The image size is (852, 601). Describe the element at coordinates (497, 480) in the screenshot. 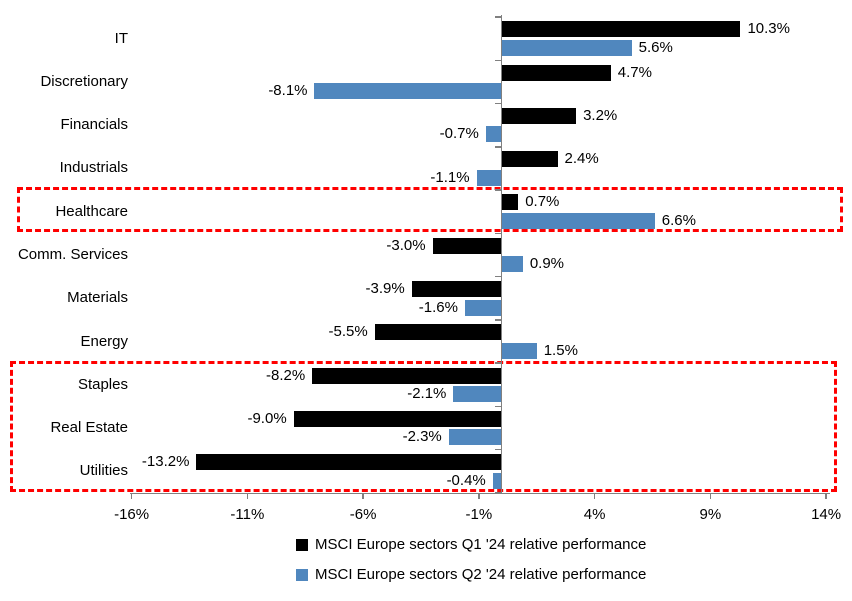

I see `q2-bar-utilities` at that location.